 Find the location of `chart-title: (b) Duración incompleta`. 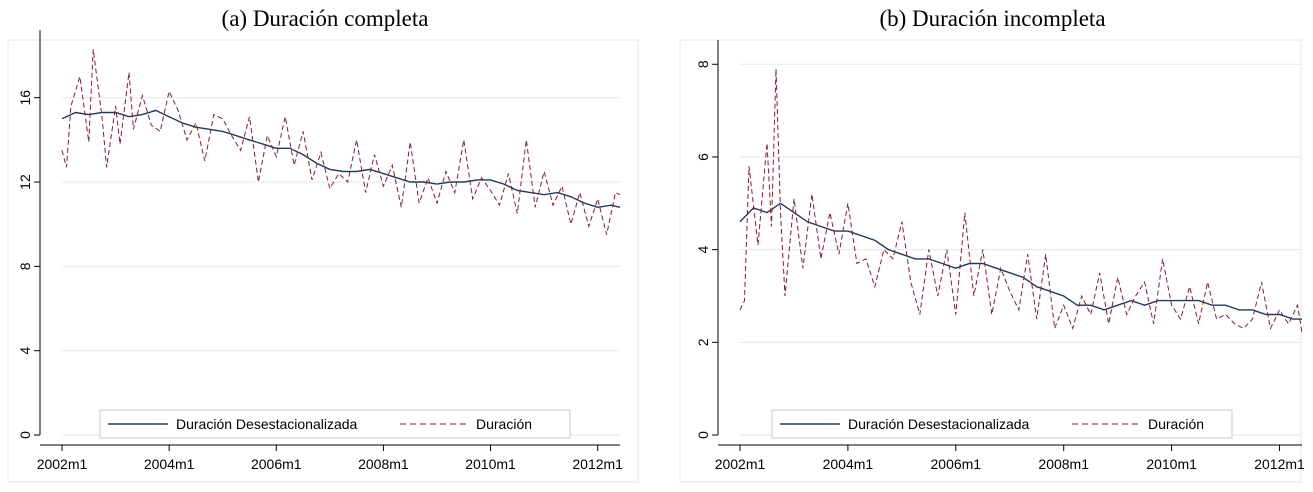

chart-title: (b) Duración incompleta is located at coordinates (992, 18).